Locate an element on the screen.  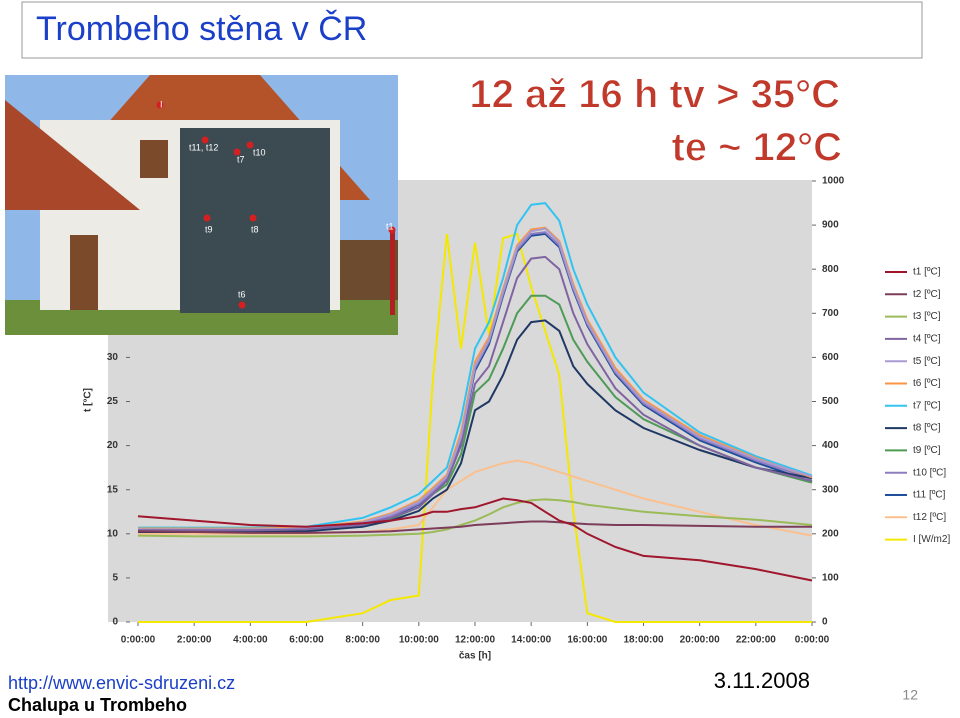
legend-label: t9 [ºC] is located at coordinates (927, 450).